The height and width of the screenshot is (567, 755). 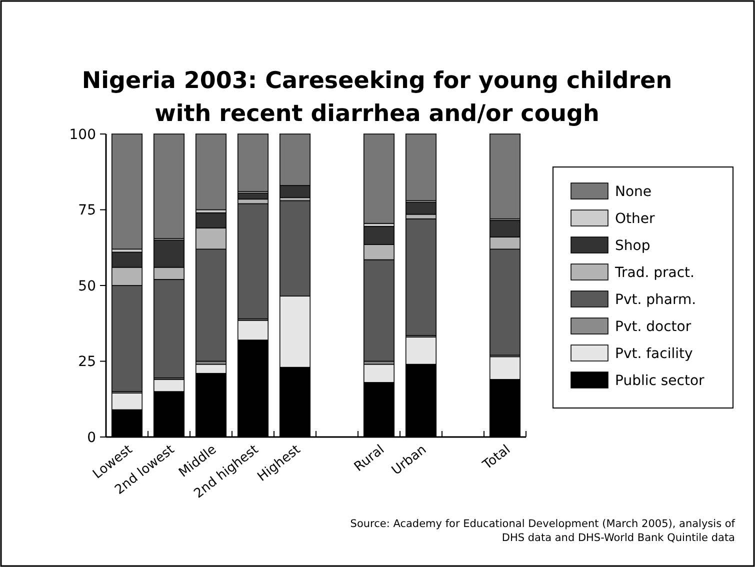 What do you see at coordinates (660, 380) in the screenshot?
I see `legend-label: Public sector` at bounding box center [660, 380].